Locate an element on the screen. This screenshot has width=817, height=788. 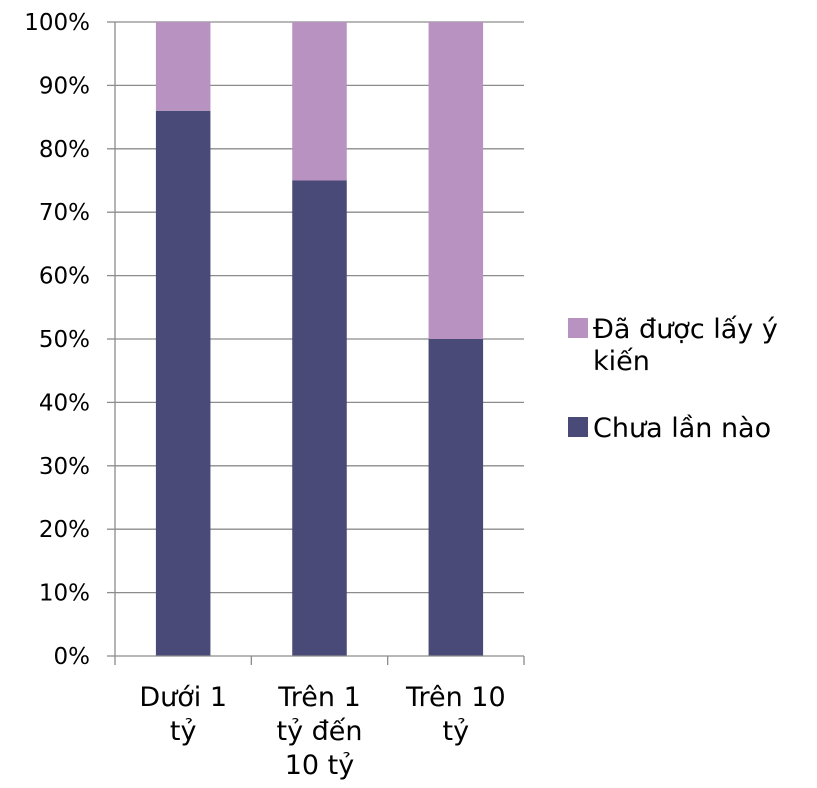
y-tick-label: 80% is located at coordinates (64, 150).